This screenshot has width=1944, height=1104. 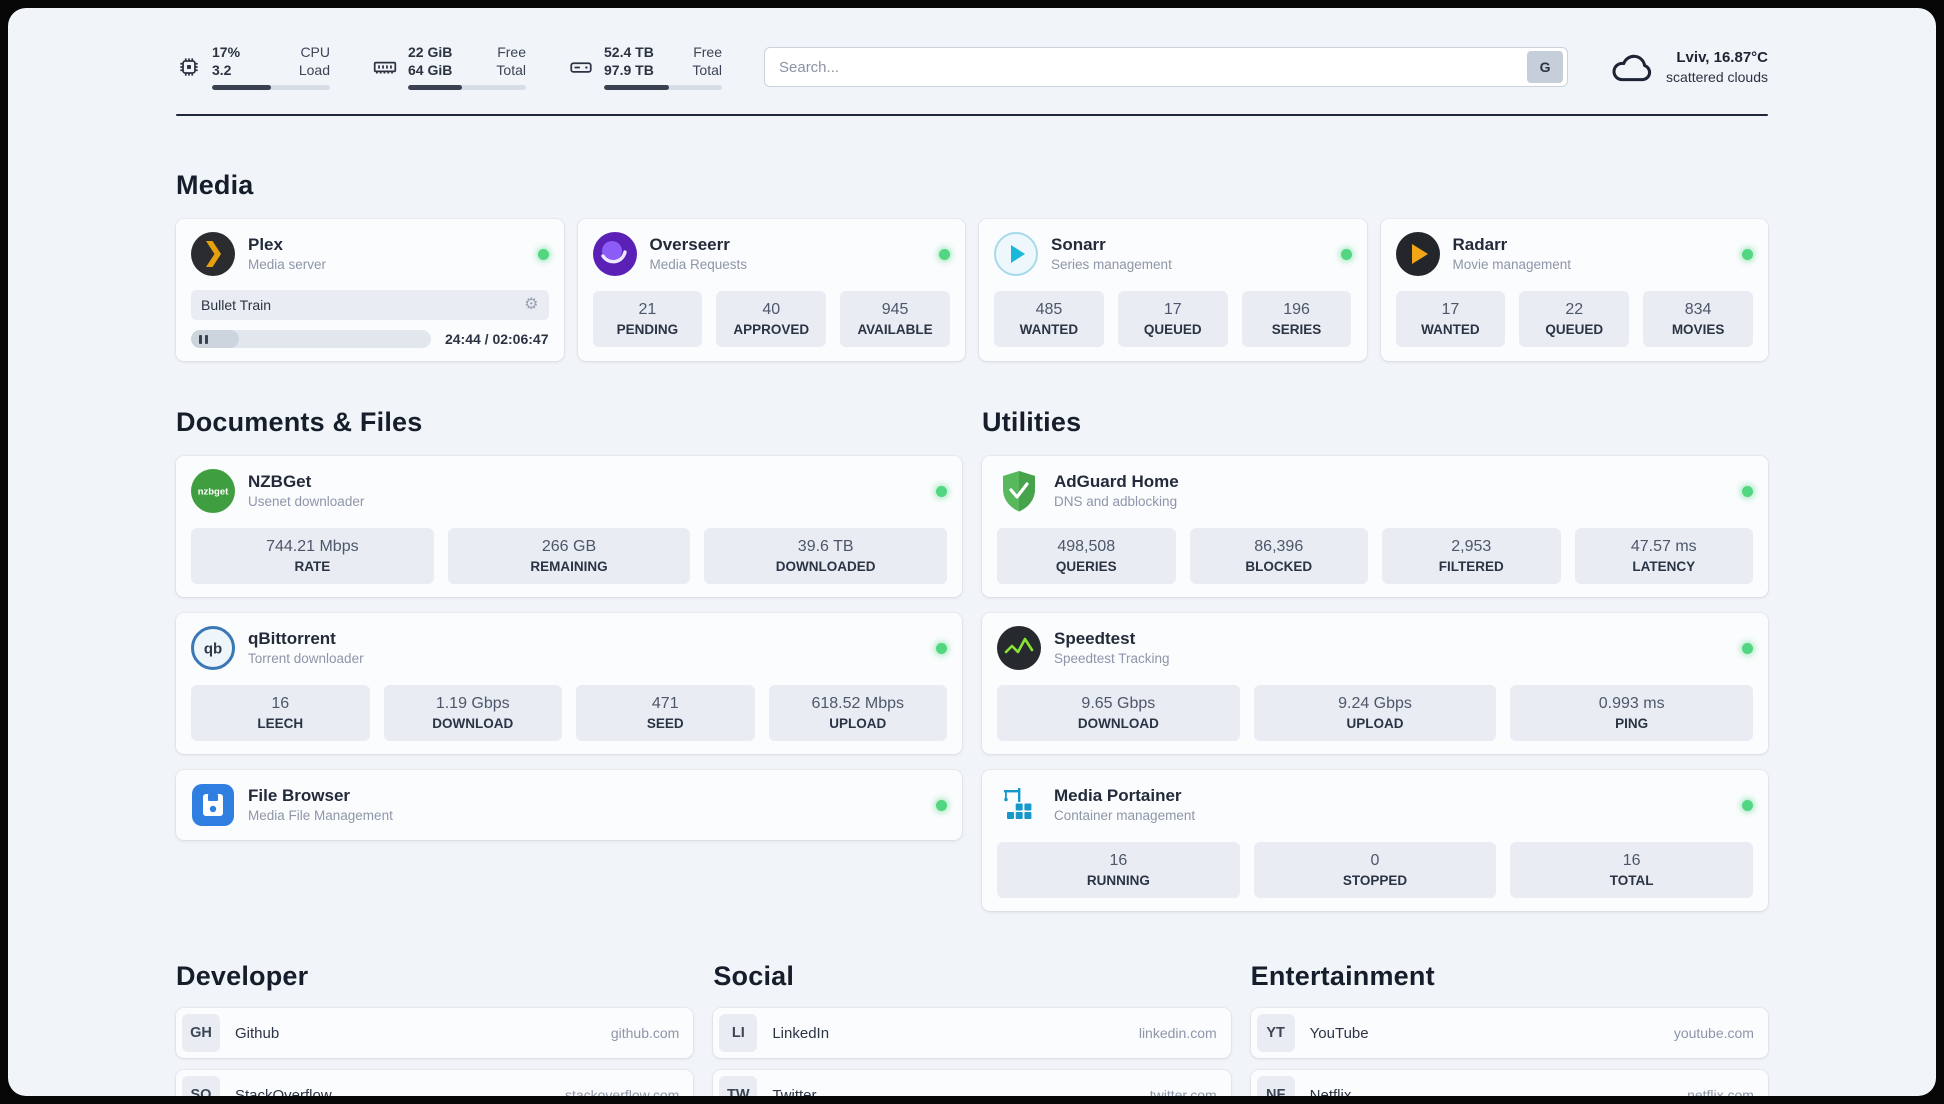 What do you see at coordinates (280, 713) in the screenshot?
I see `stat-leech: 16 LEECH` at bounding box center [280, 713].